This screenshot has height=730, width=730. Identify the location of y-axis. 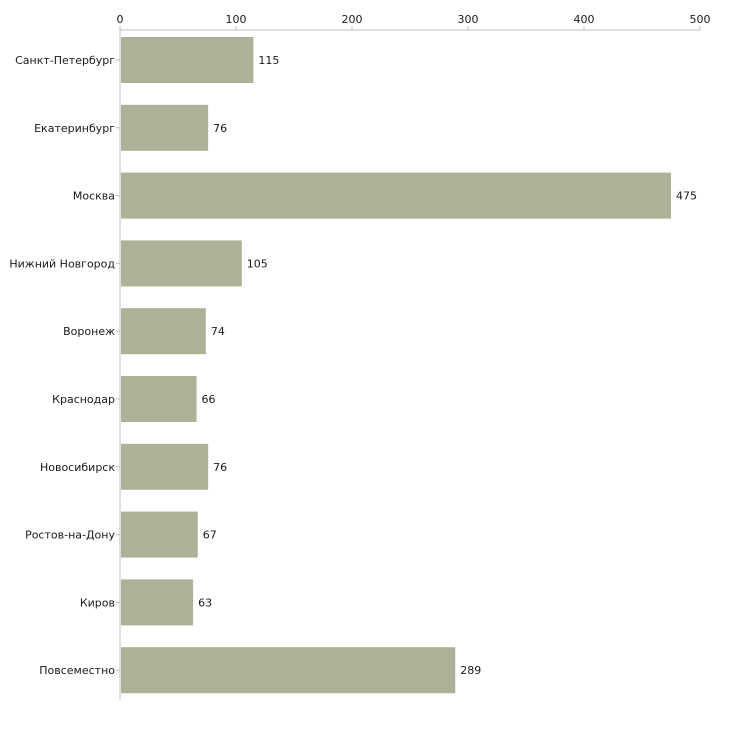
(118, 365).